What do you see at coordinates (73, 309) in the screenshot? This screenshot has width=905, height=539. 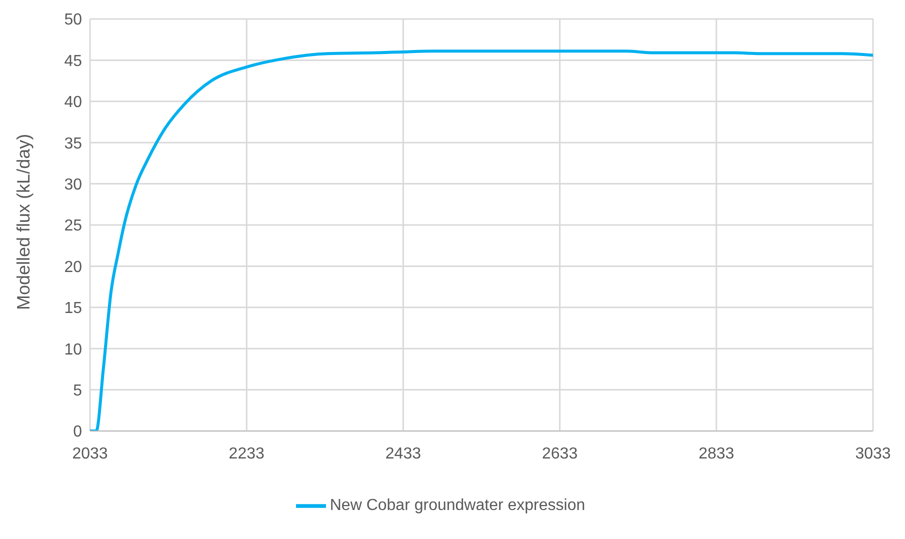 I see `y-tick-label: 15` at bounding box center [73, 309].